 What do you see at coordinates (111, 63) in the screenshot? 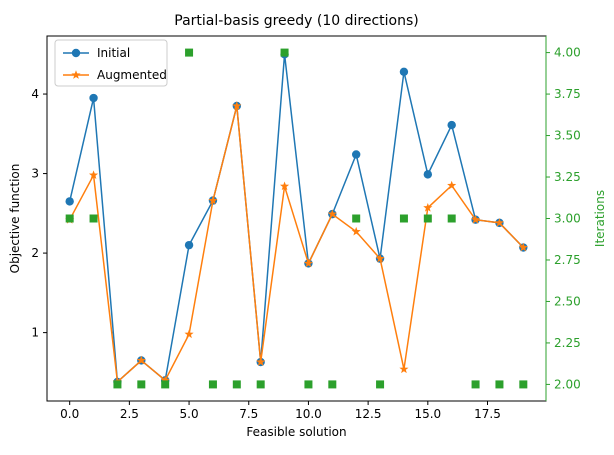
I see `legend: Initial Augmented` at bounding box center [111, 63].